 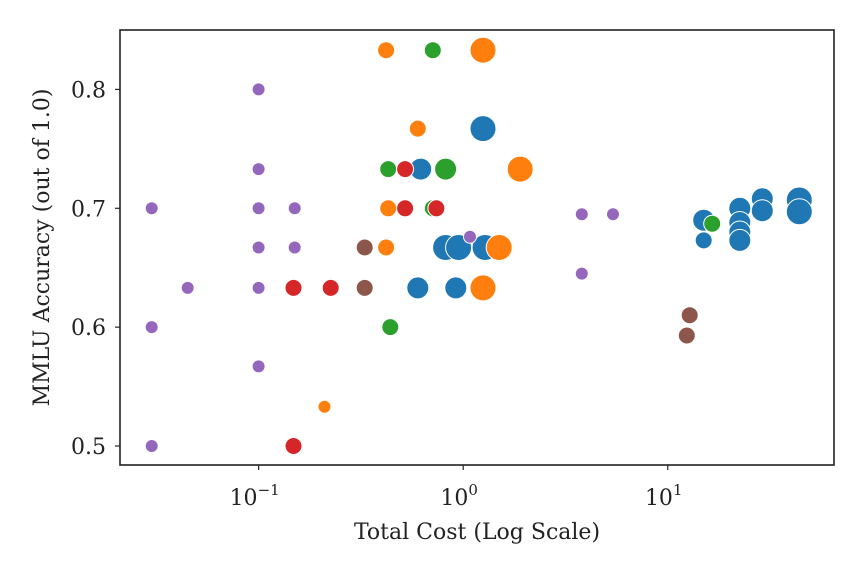 What do you see at coordinates (88, 328) in the screenshot?
I see `y-tick-label-1: 0.6` at bounding box center [88, 328].